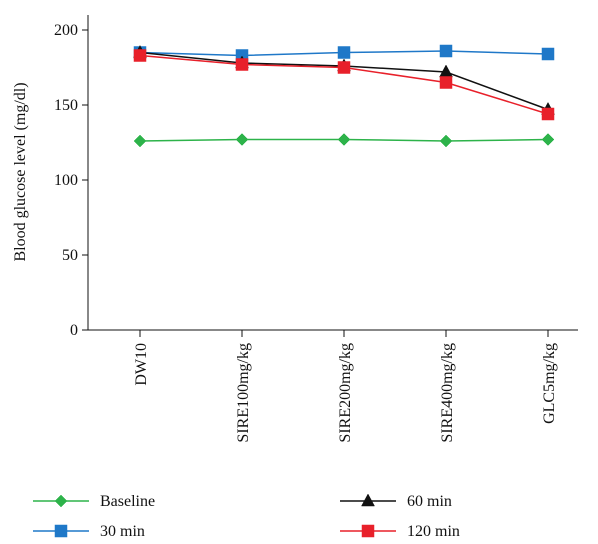 This screenshot has width=598, height=544. What do you see at coordinates (345, 393) in the screenshot?
I see `x-tick-label: SIRE200mg/kg` at bounding box center [345, 393].